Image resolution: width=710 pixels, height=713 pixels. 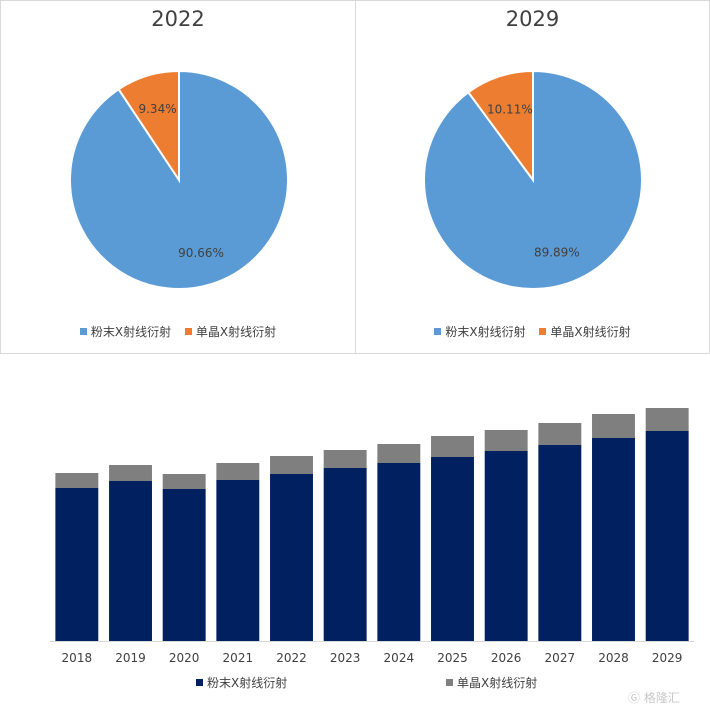 What do you see at coordinates (77, 658) in the screenshot?
I see `x-tick-label: 2018` at bounding box center [77, 658].